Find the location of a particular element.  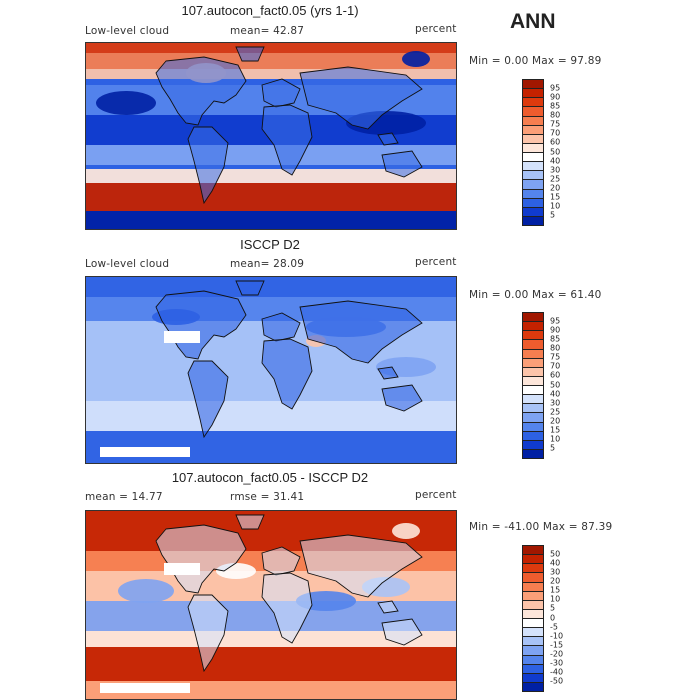

minmax-label: Min = 0.00 Max = 97.89 is located at coordinates (535, 61).